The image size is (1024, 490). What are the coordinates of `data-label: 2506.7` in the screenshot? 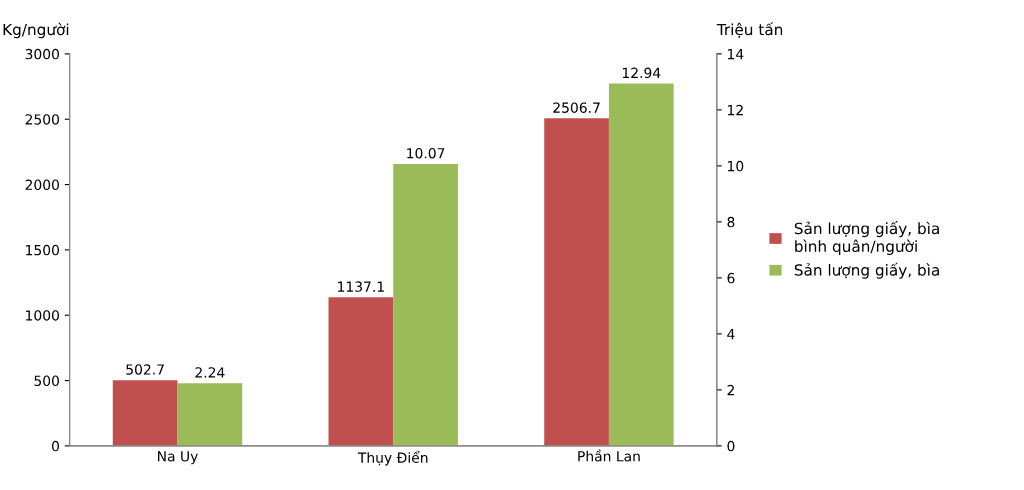 It's located at (576, 107).